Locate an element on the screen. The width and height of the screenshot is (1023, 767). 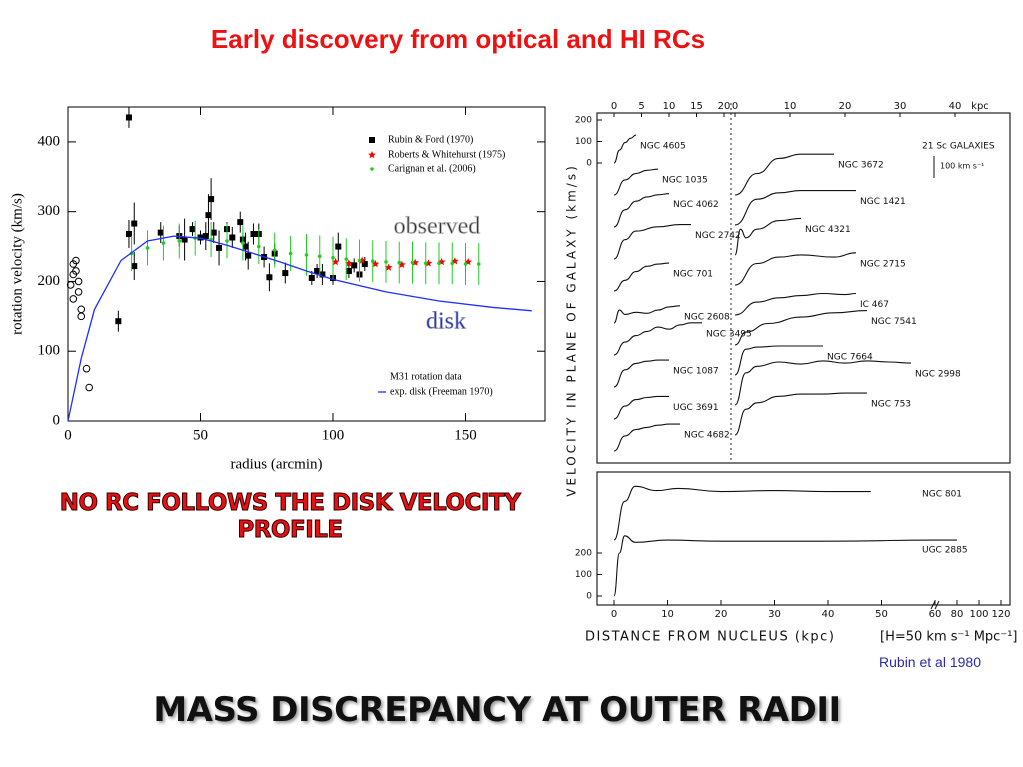
top-axis-unit: kpc is located at coordinates (980, 106).